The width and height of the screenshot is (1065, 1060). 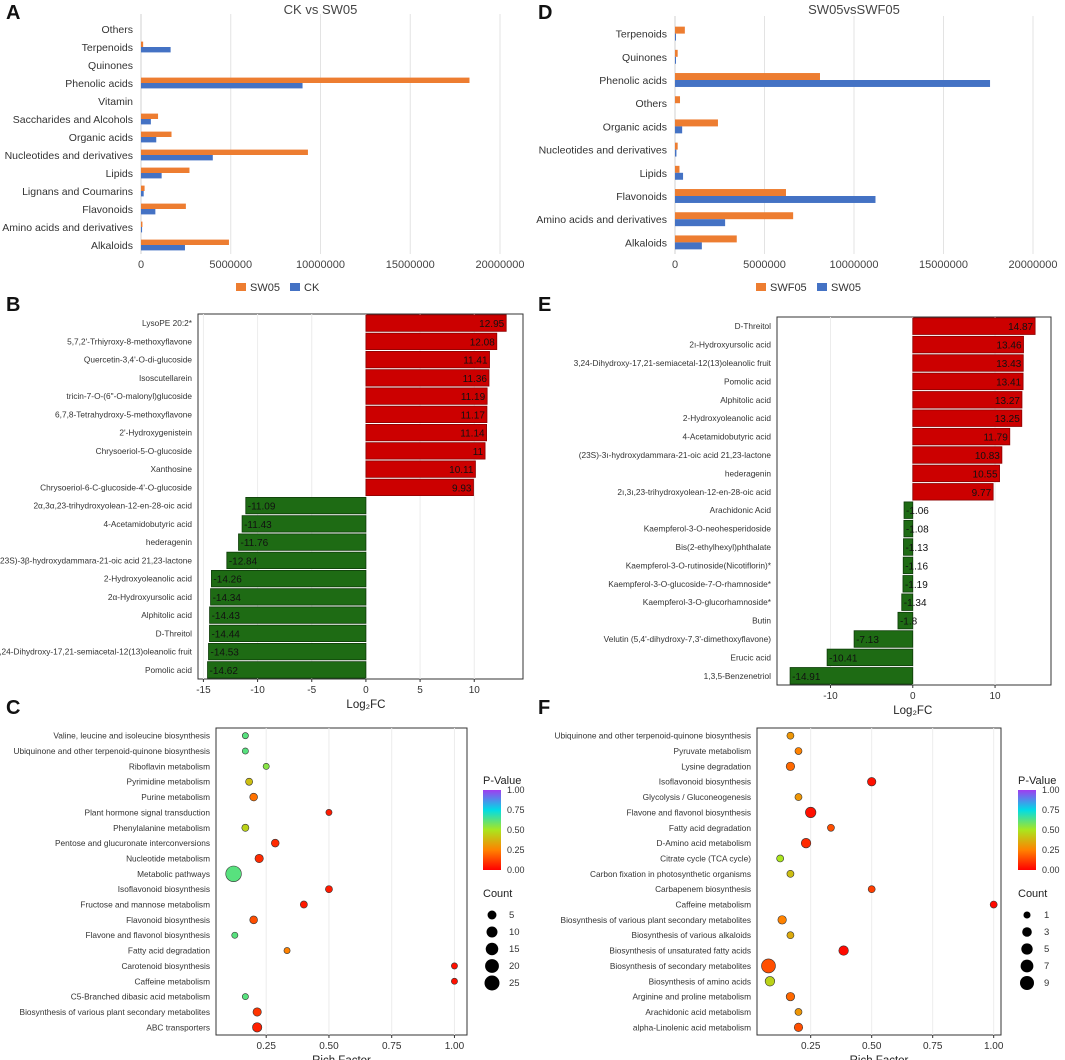 I want to click on category-label-kaempferol-3-o-rutinoside-nicotiflorin: Kaempferol-3-O-rutinoside(Nicotiflorin)*, so click(x=699, y=565).